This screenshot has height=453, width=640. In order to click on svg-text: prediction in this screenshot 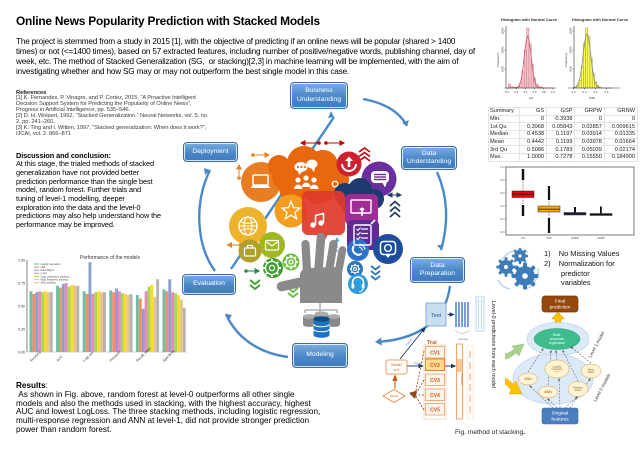, I will do `click(560, 308)`.